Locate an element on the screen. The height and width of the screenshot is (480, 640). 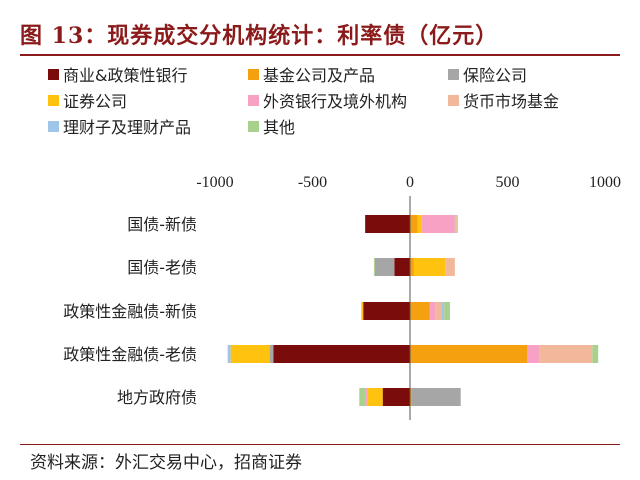
legend-item: 基金公司及产品 is located at coordinates (311, 74).